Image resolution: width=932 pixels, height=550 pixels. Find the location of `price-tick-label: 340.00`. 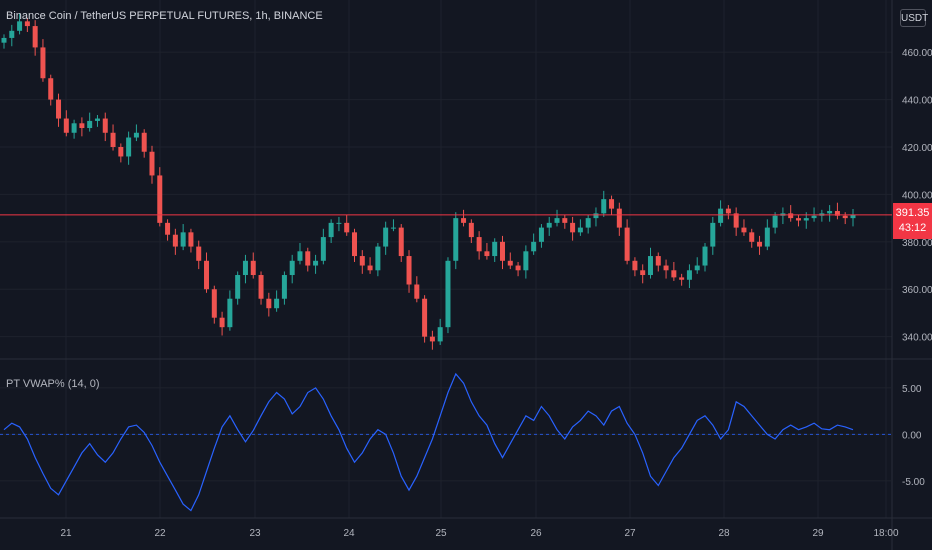

price-tick-label: 340.00 is located at coordinates (917, 338).